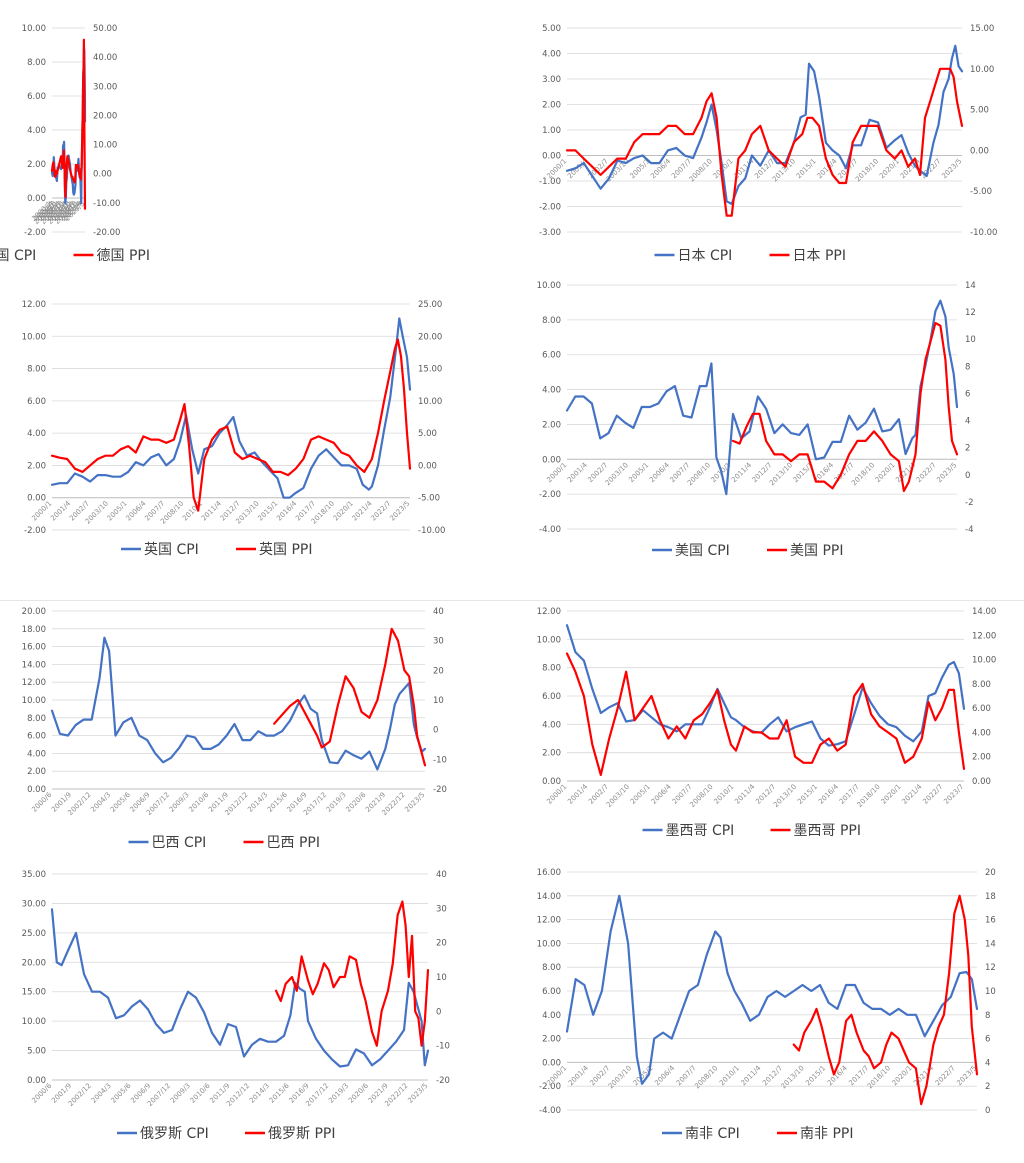  What do you see at coordinates (750, 256) in the screenshot?
I see `legend: 日本 CPI 日本 PPI` at bounding box center [750, 256].